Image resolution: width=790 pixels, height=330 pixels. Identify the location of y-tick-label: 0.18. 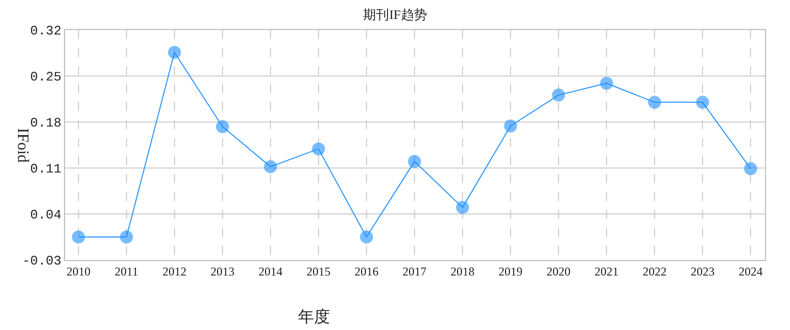
(46, 123).